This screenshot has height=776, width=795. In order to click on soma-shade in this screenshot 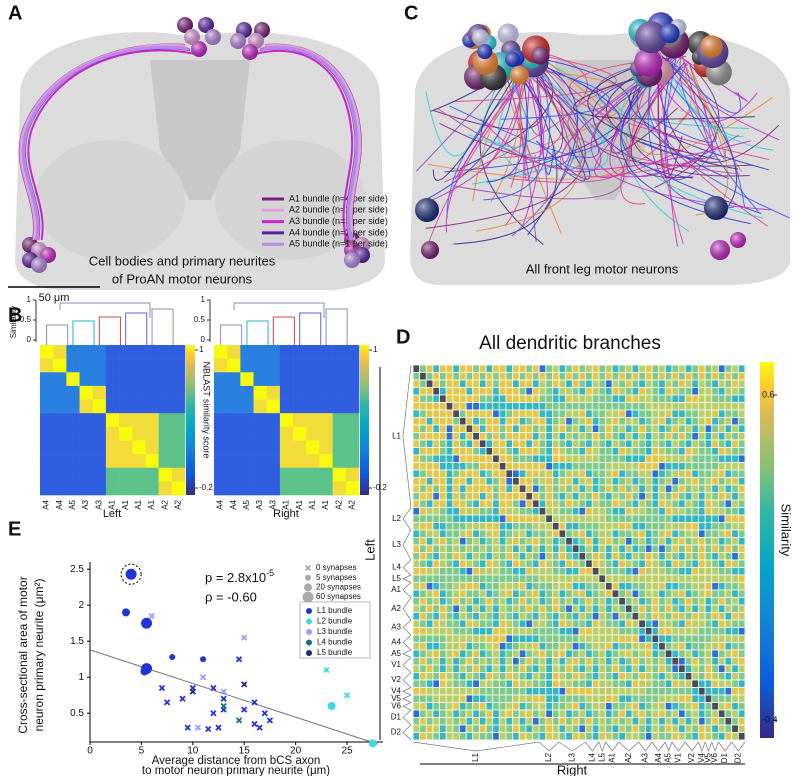, I will do `click(716, 208)`.